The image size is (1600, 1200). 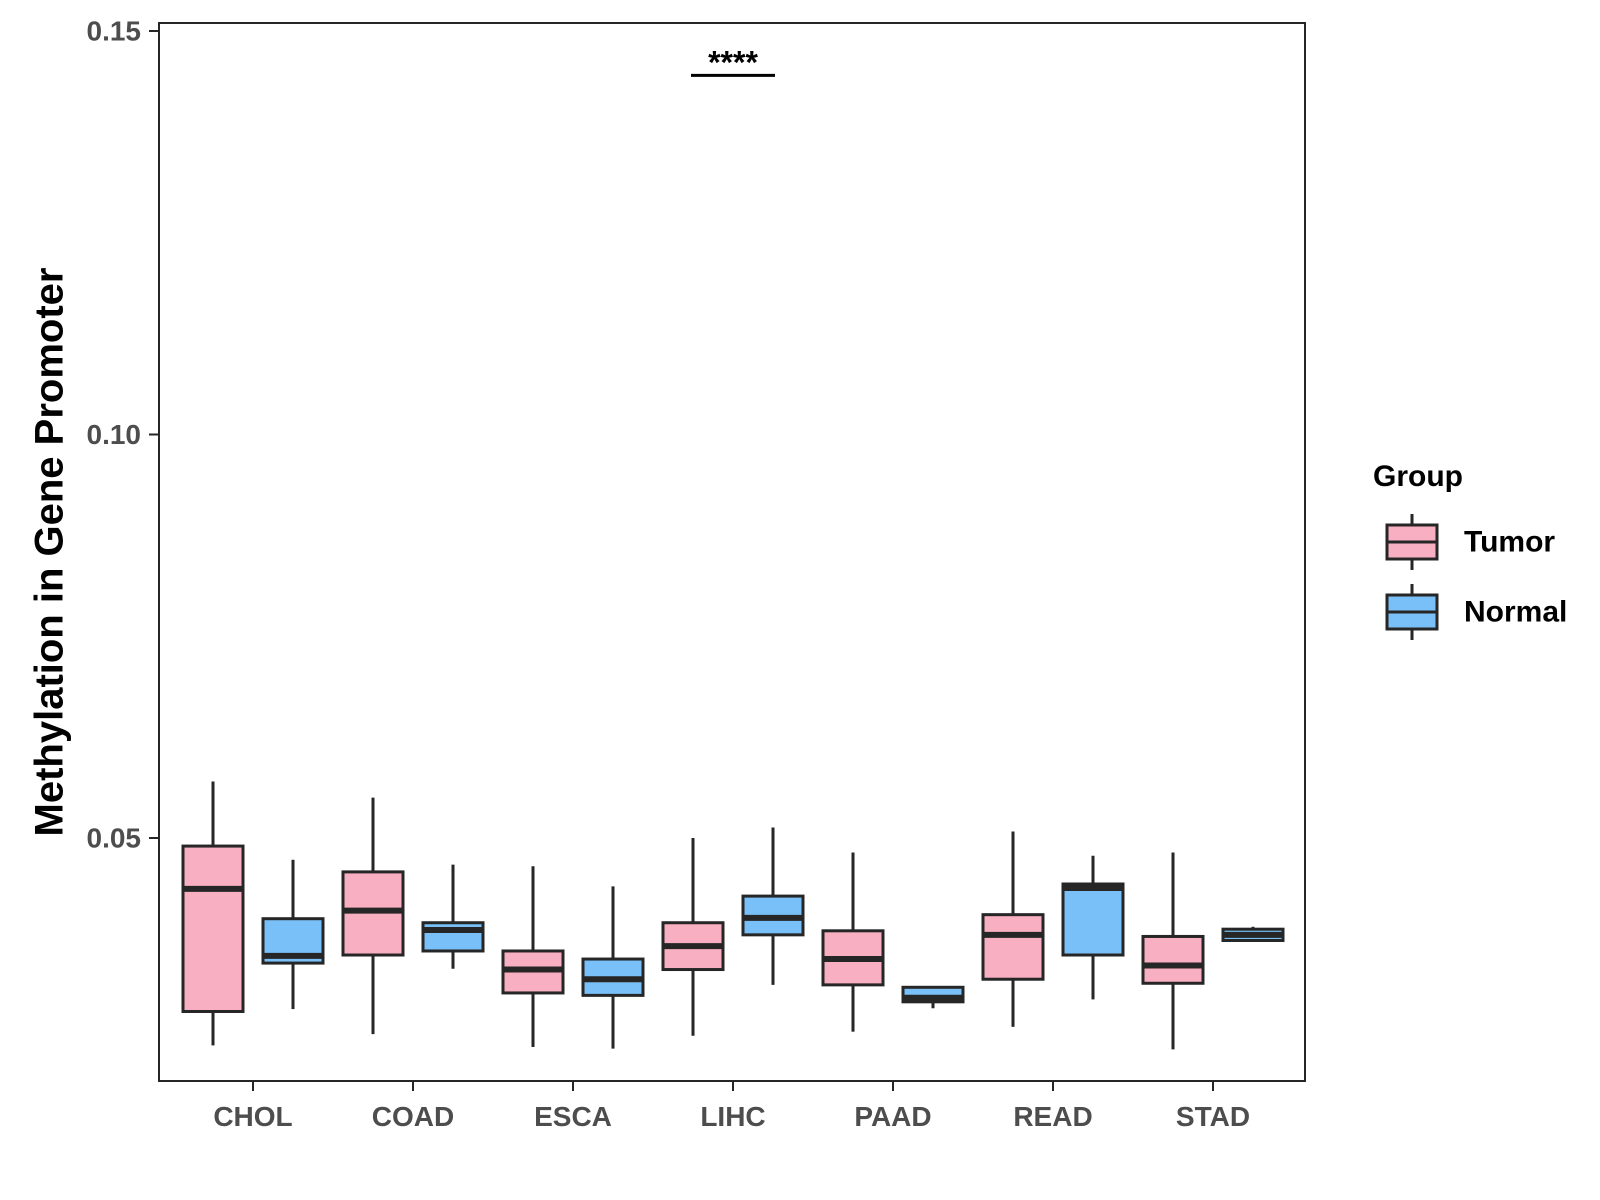 I want to click on legend: Group Tumor Normal, so click(x=1470, y=550).